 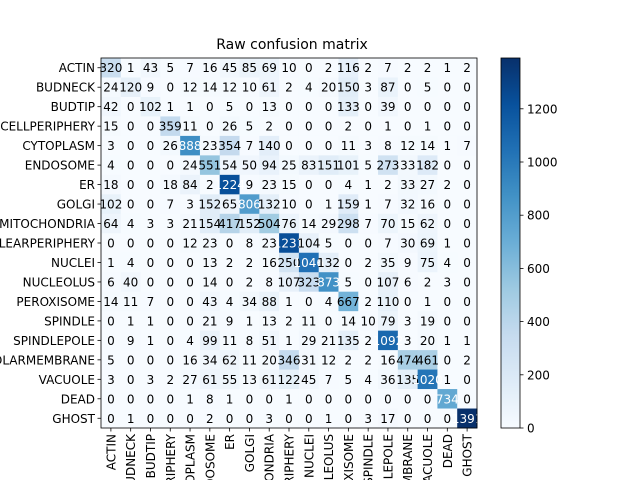 What do you see at coordinates (77, 68) in the screenshot?
I see `row-tick-label: ACTIN` at bounding box center [77, 68].